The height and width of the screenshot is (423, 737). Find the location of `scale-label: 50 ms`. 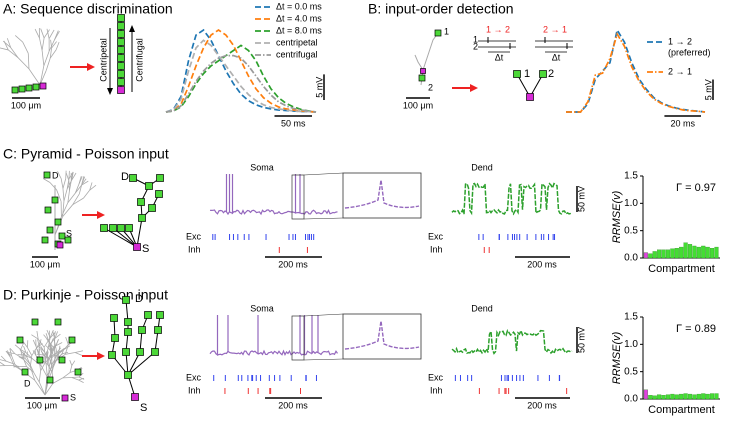

scale-label: 50 ms is located at coordinates (293, 123).